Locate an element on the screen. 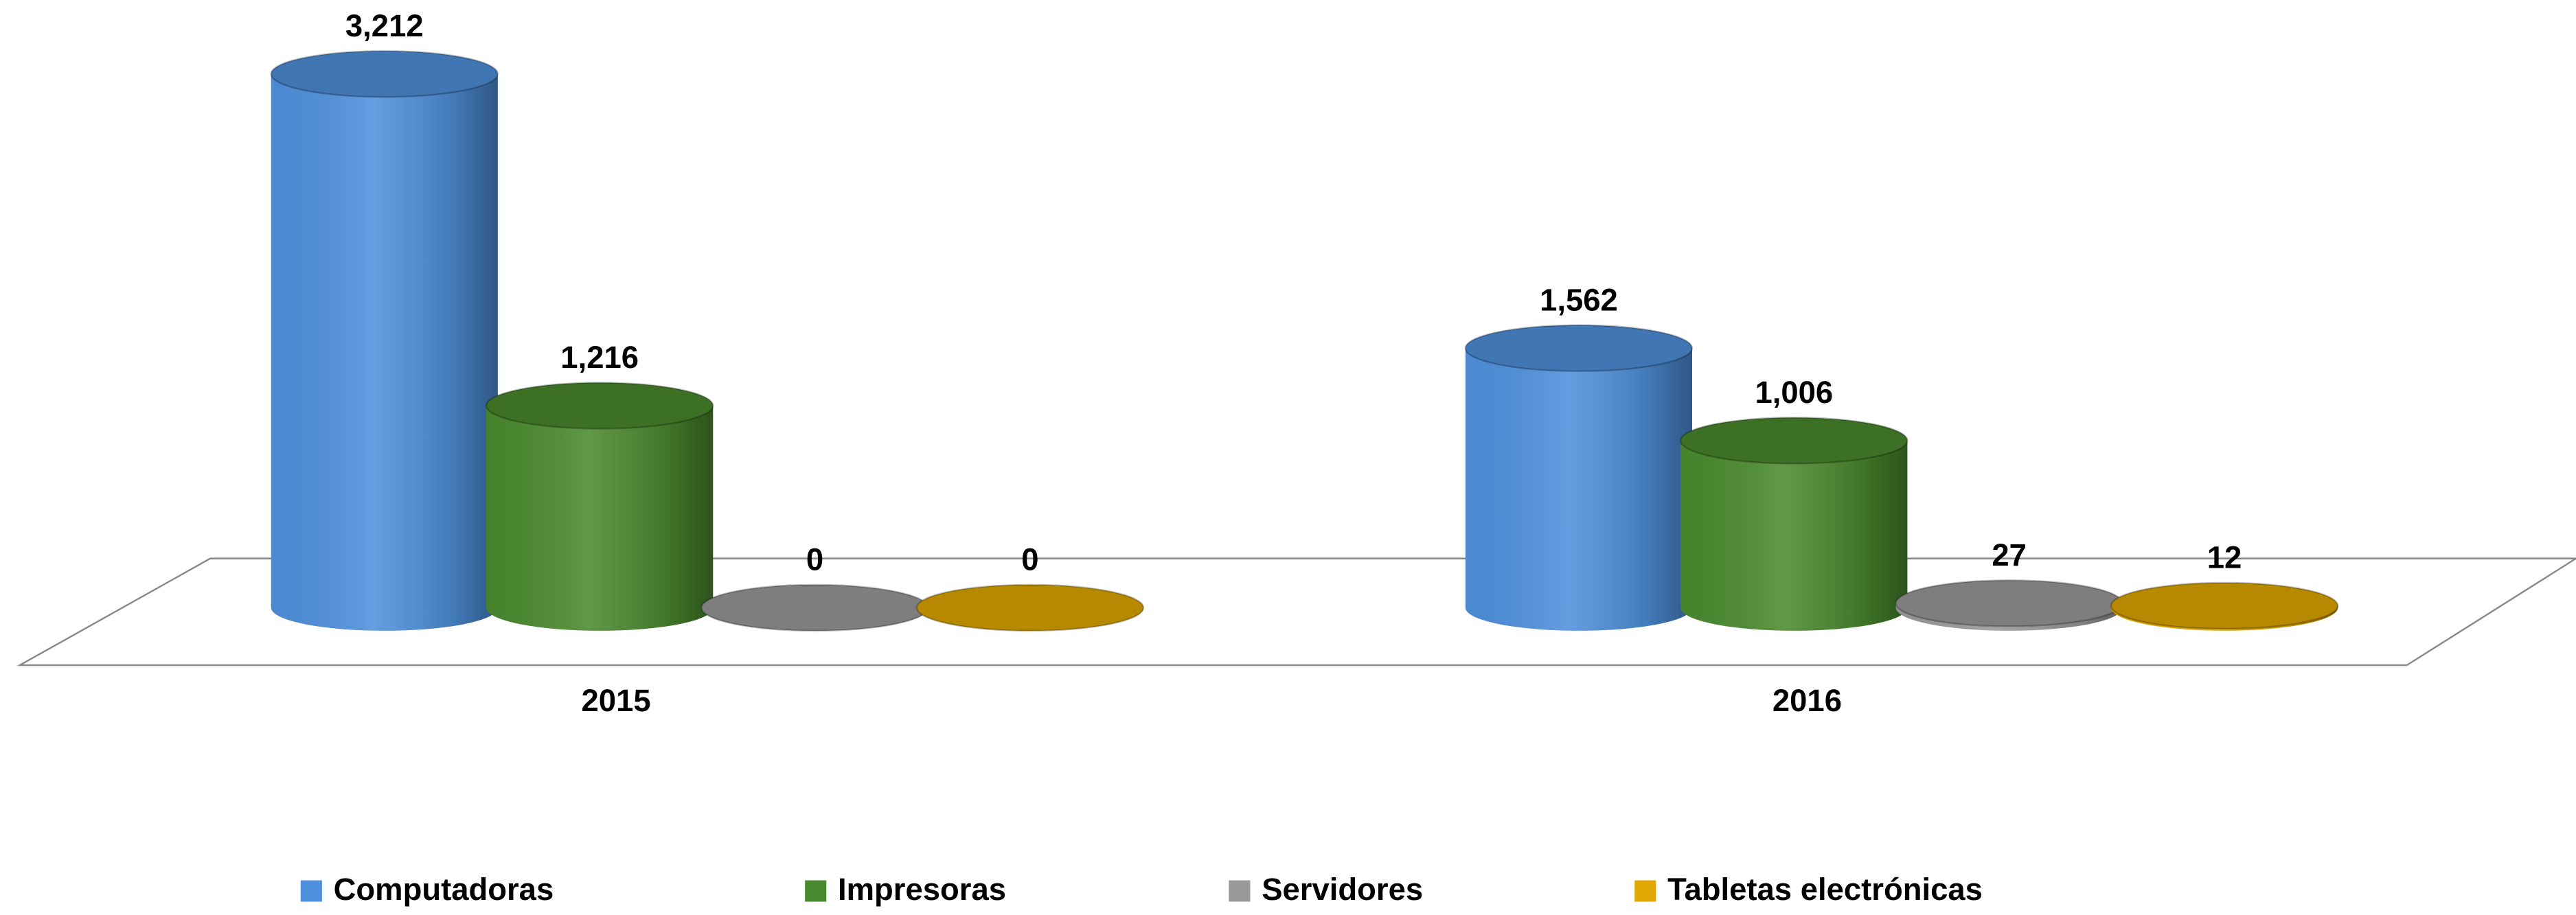 This screenshot has height=915, width=2576. x-tick-label: 2015 is located at coordinates (616, 700).